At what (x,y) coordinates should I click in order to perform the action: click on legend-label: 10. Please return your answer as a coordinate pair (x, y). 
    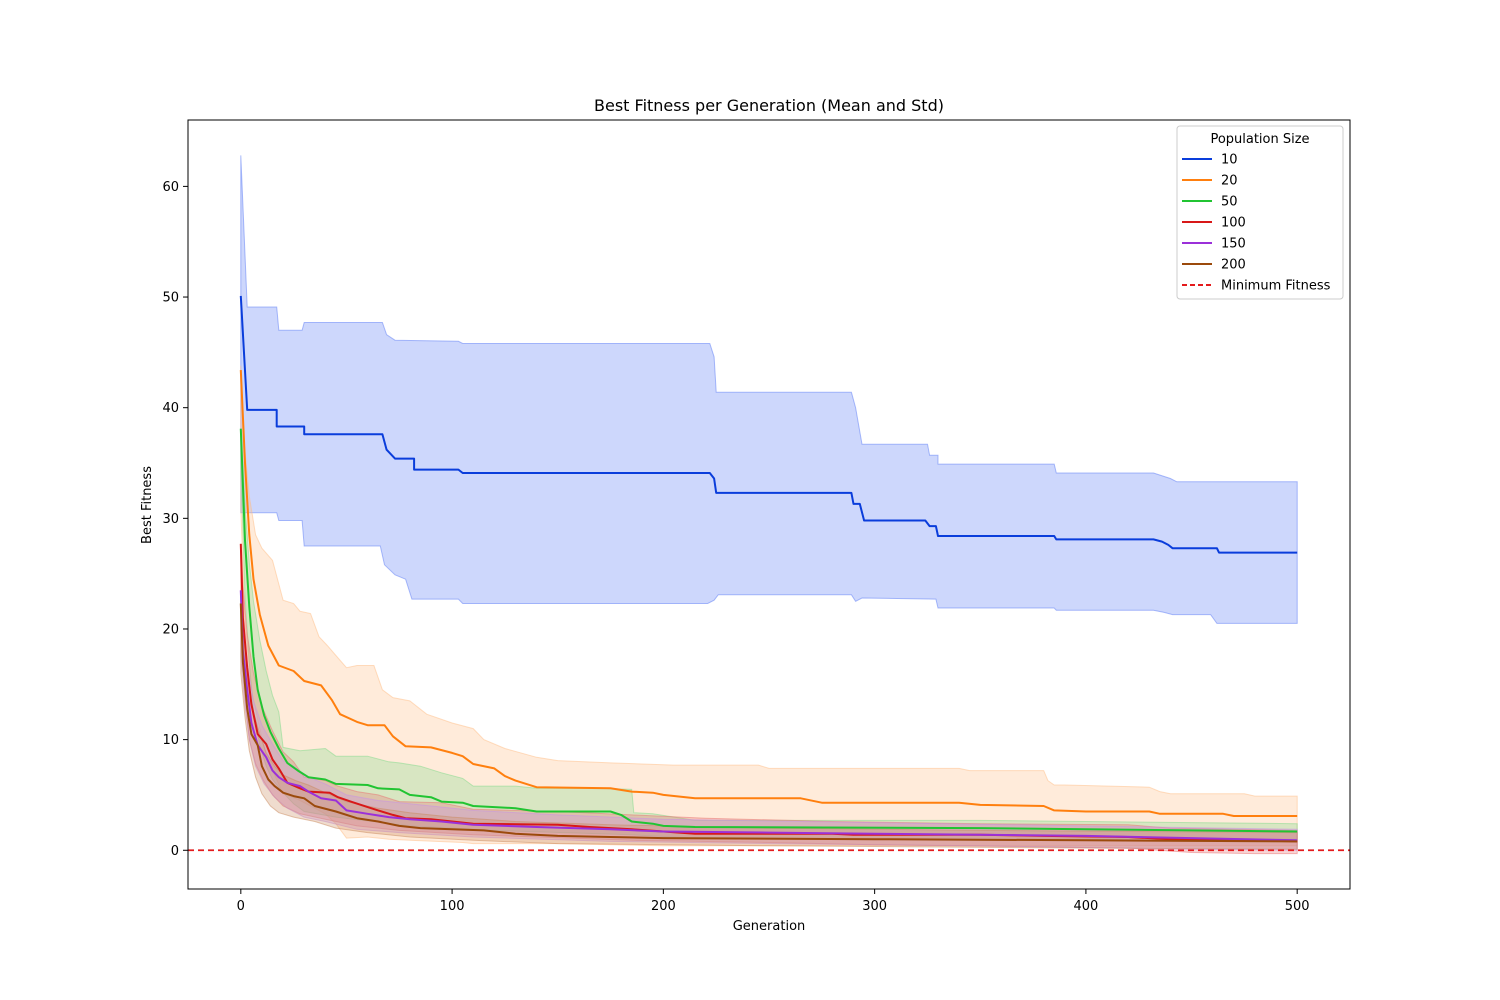
    Looking at the image, I should click on (1229, 160).